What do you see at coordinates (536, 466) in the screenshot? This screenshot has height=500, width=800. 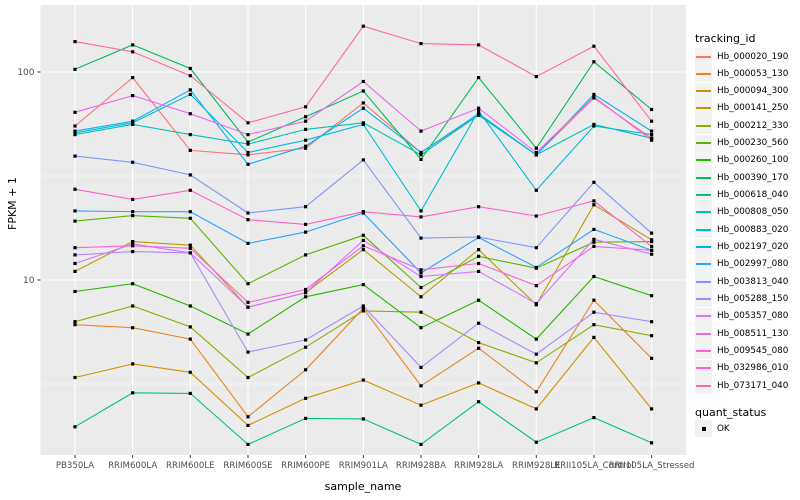 I see `x-tick-label: RRIM928LE` at bounding box center [536, 466].